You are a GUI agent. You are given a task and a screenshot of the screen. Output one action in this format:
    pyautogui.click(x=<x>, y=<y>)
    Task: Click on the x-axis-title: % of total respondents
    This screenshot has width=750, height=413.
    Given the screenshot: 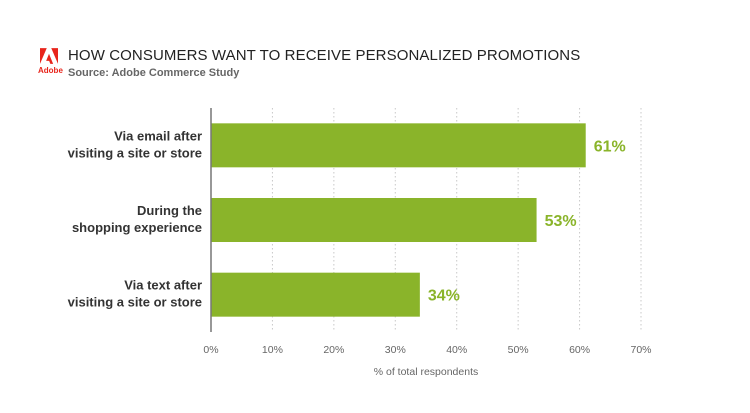 What is the action you would take?
    pyautogui.click(x=426, y=372)
    